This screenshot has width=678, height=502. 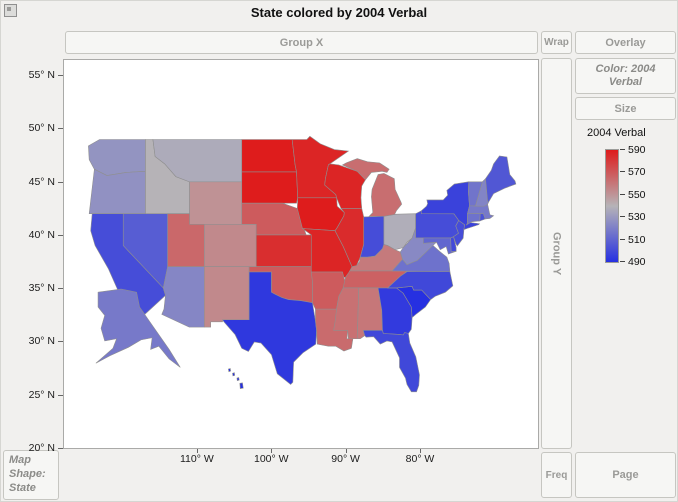 I want to click on state-shape-TX, so click(x=269, y=328).